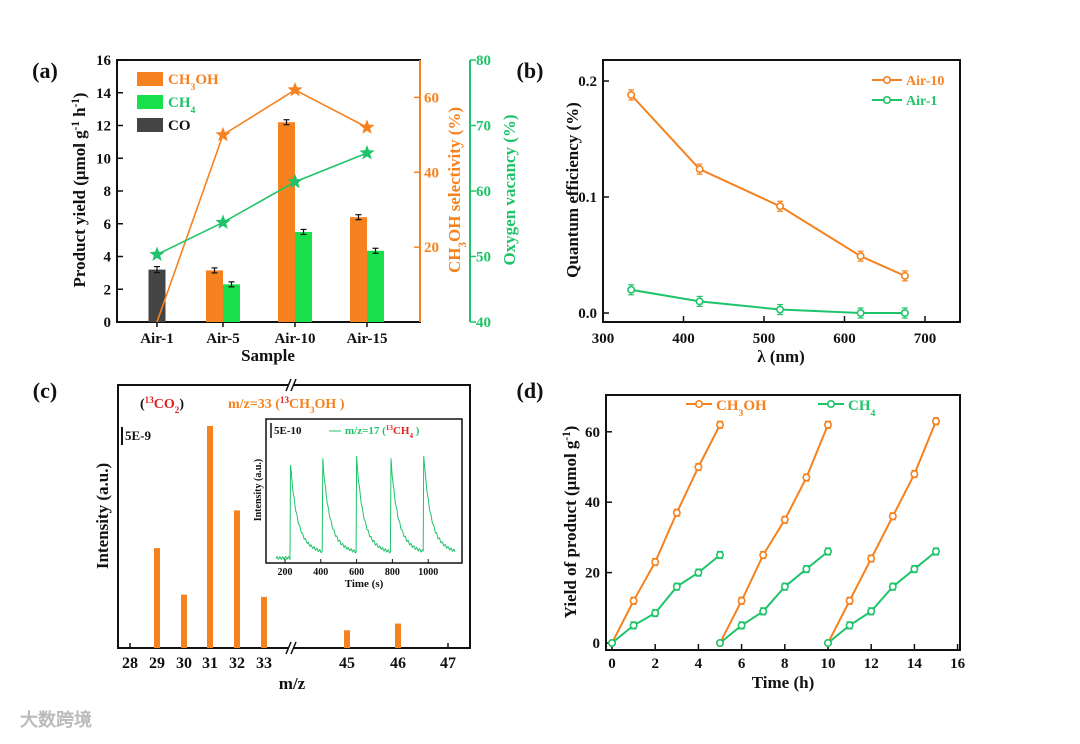 This screenshot has height=744, width=1080. What do you see at coordinates (286, 405) in the screenshot?
I see `annotation-mz33: m/z=33 (13CH3OH )` at bounding box center [286, 405].